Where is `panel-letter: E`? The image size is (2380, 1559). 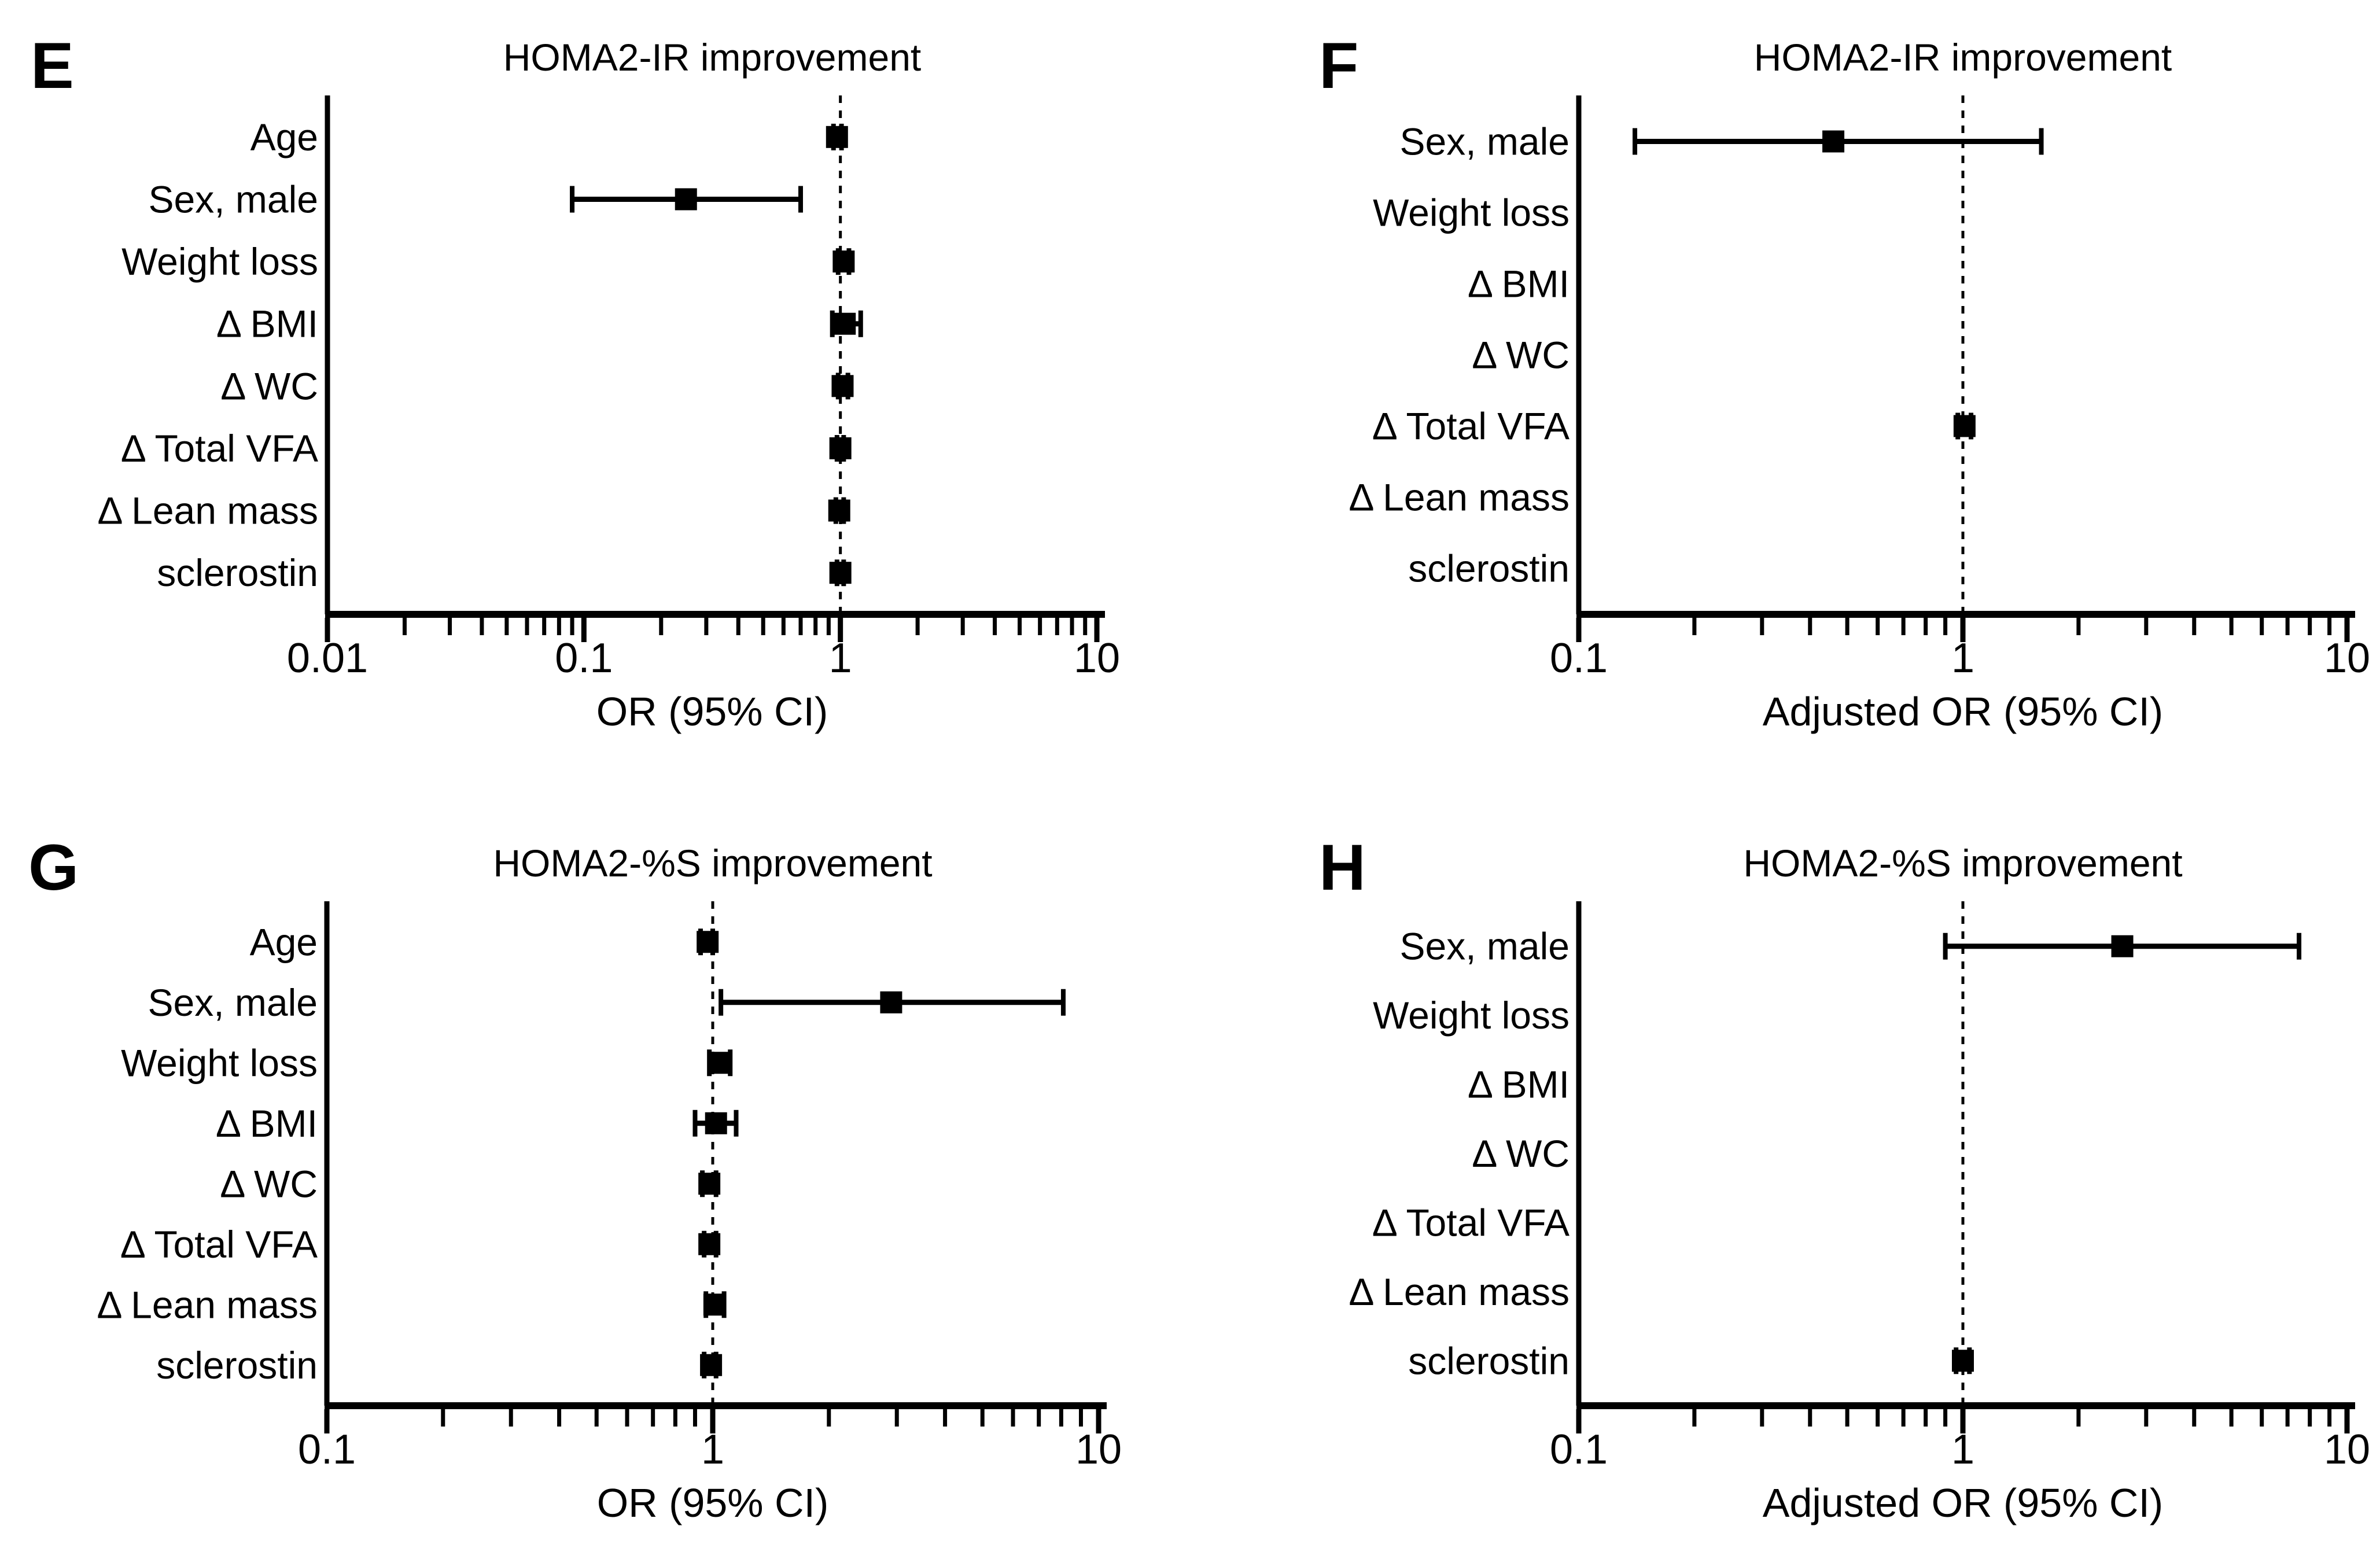
panel-letter: E is located at coordinates (52, 66).